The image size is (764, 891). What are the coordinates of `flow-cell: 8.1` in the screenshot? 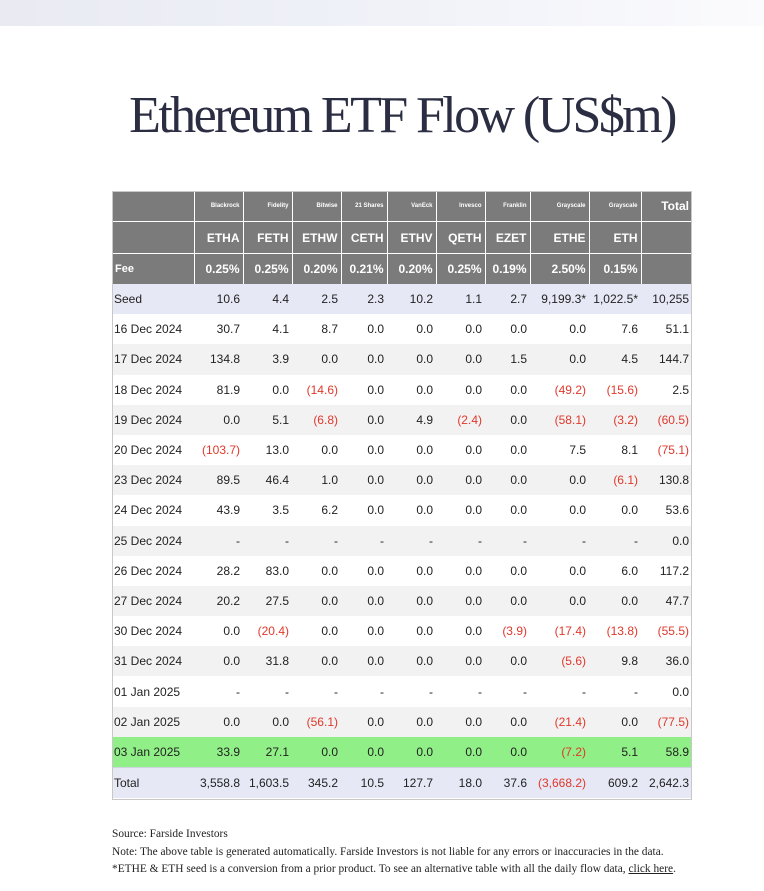 It's located at (629, 450).